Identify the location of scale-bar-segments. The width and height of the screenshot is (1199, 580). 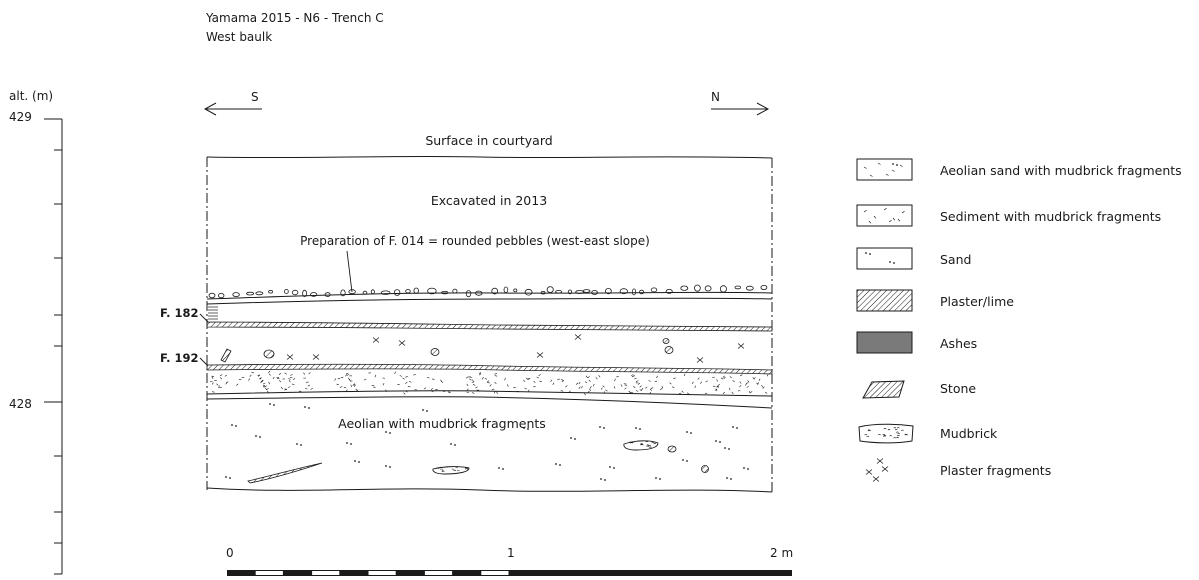
(509, 573).